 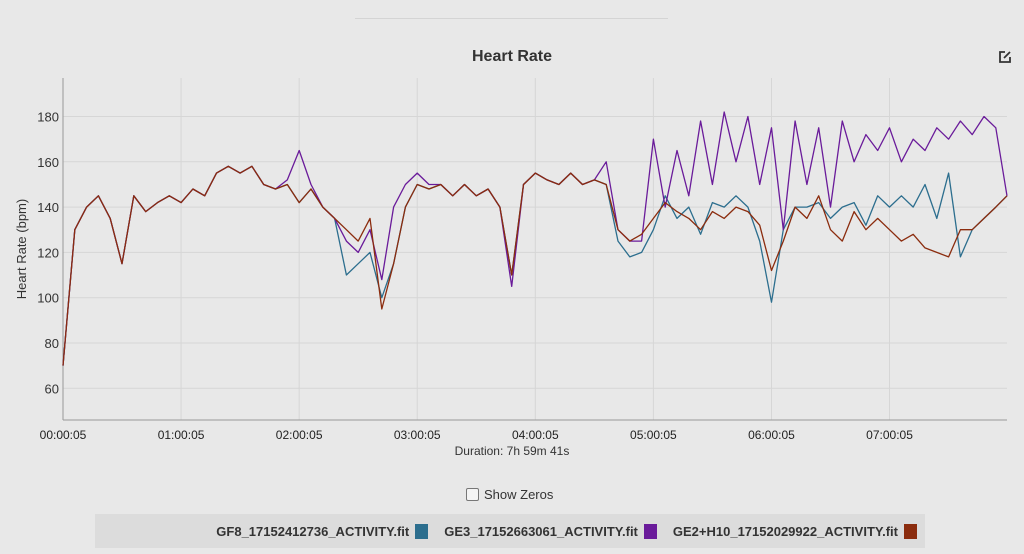 I want to click on y-tick-label: 160, so click(x=48, y=162).